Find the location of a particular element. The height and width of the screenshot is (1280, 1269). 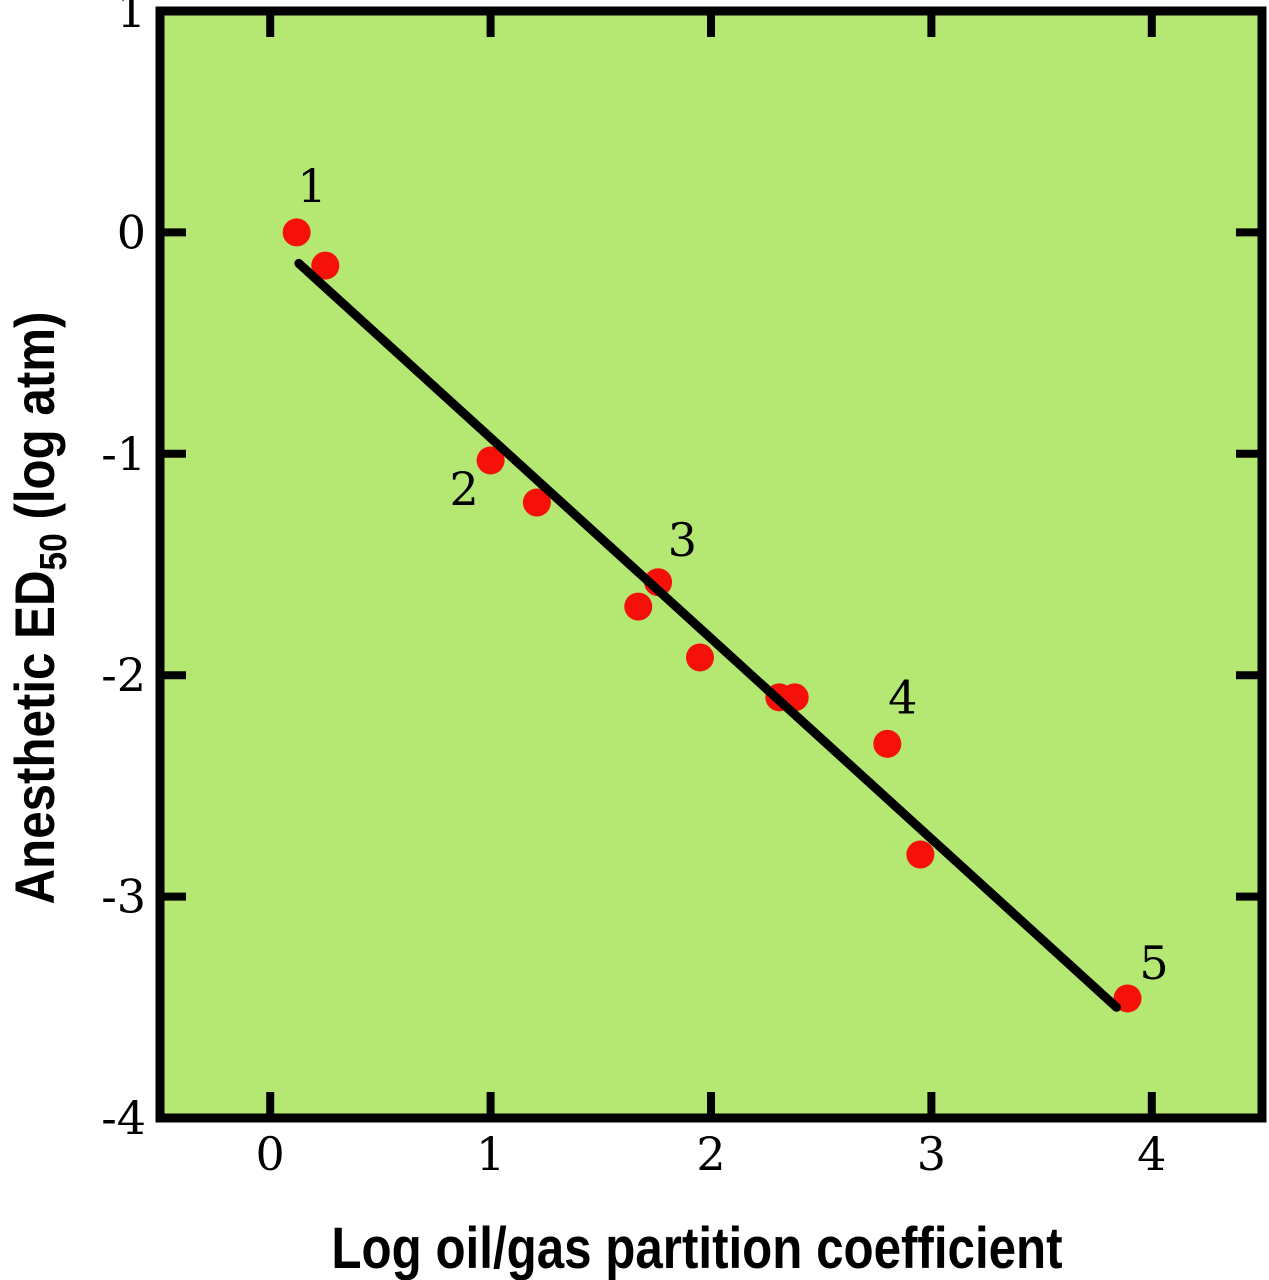

y-title-subscript: 50 is located at coordinates (53, 551).